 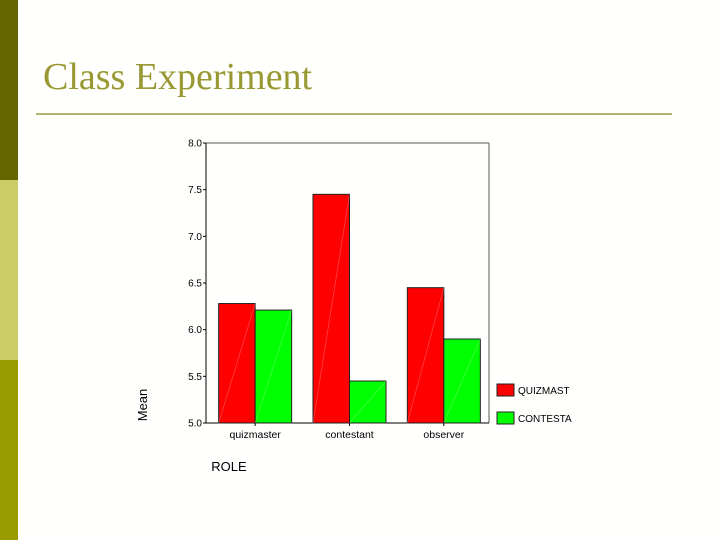 What do you see at coordinates (195, 144) in the screenshot?
I see `y-tick-label: 8.0` at bounding box center [195, 144].